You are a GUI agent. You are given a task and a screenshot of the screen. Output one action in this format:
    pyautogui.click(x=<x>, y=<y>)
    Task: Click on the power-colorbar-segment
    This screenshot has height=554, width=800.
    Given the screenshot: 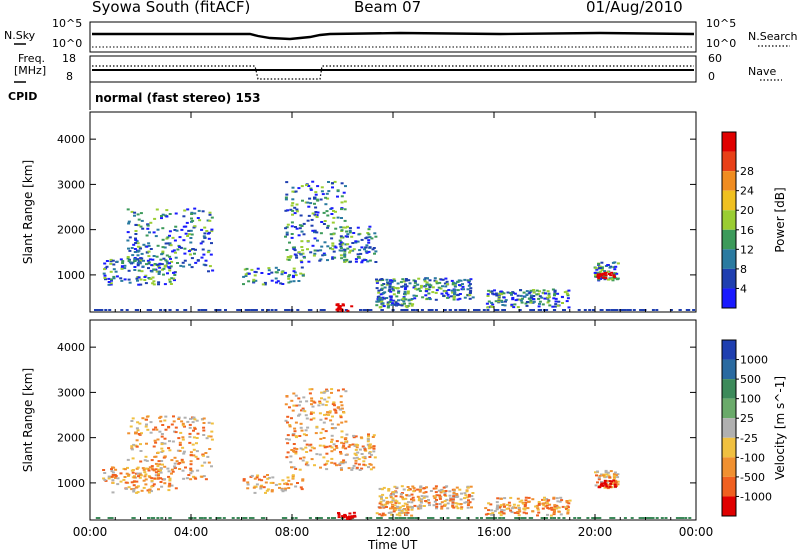 What is the action you would take?
    pyautogui.click(x=729, y=298)
    